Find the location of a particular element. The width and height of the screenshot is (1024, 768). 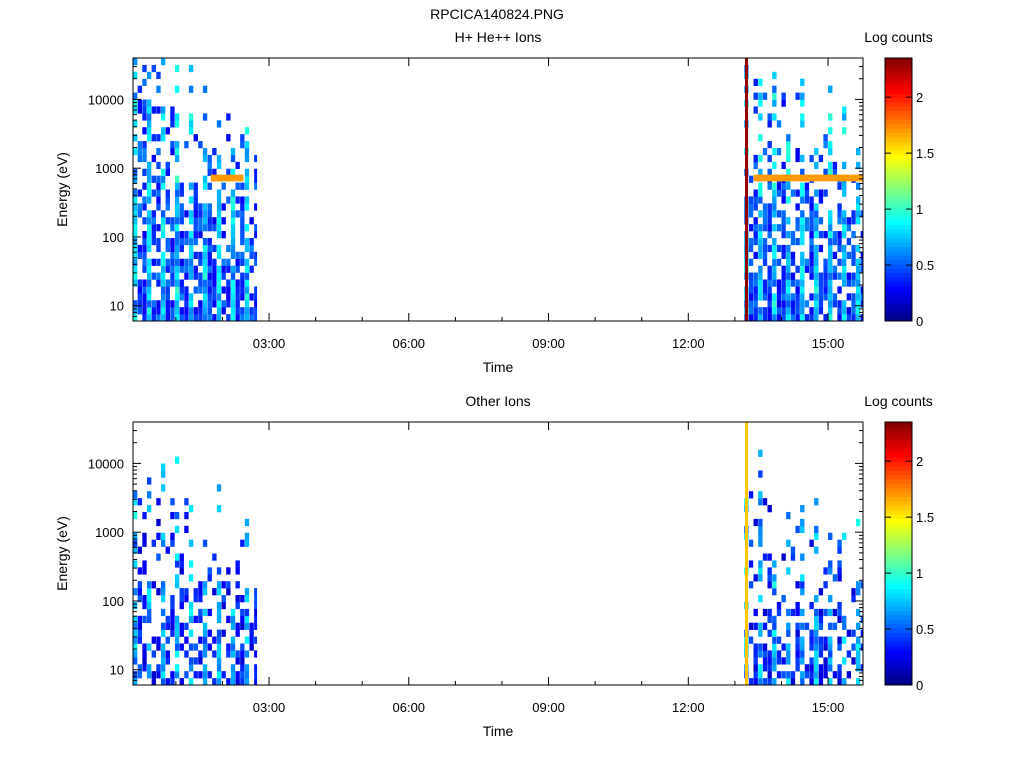

colorbar-tick-label: 2 is located at coordinates (919, 97).